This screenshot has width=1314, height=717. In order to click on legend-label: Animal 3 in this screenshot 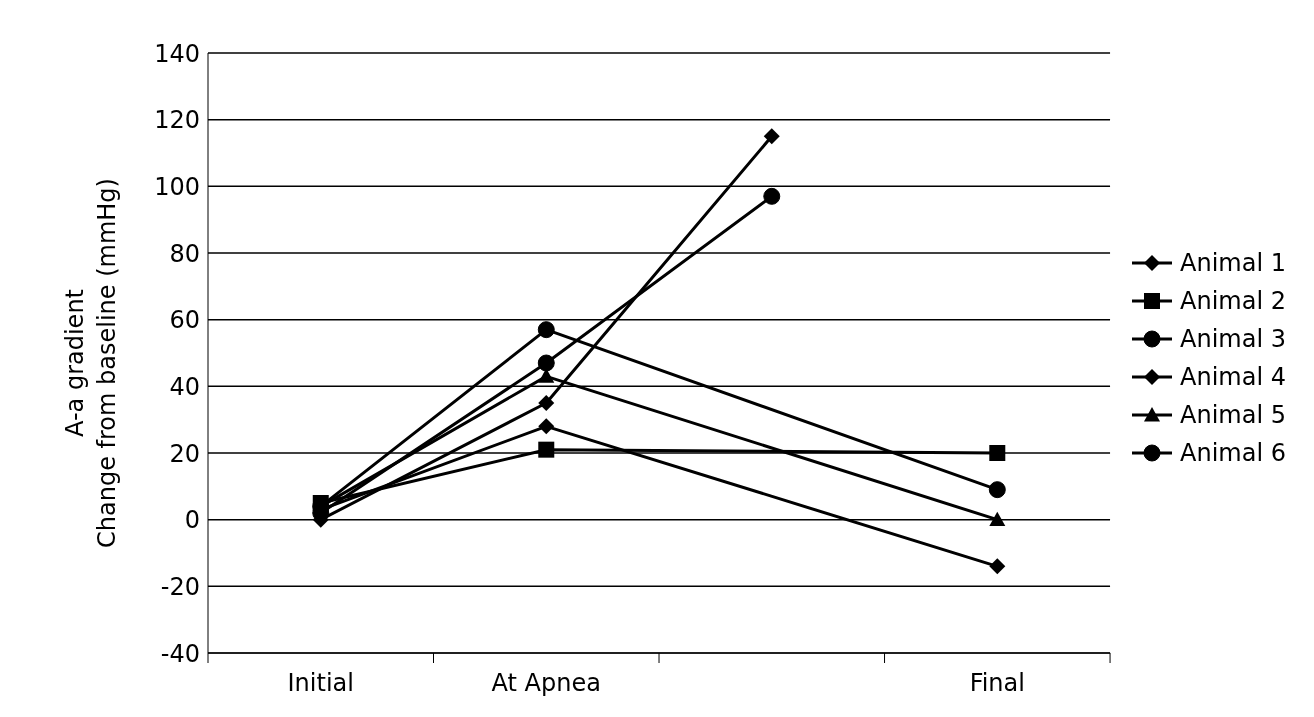, I will do `click(1233, 339)`.